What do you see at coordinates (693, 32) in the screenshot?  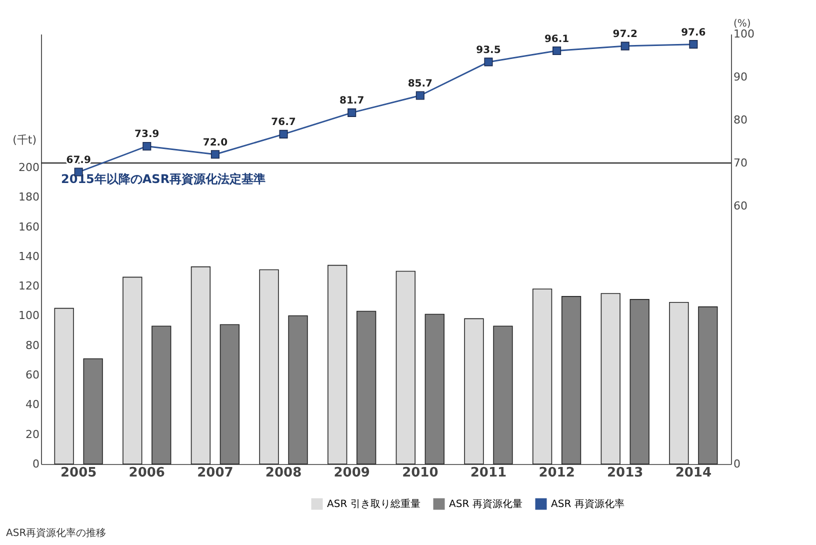 I see `data-label: 97.6` at bounding box center [693, 32].